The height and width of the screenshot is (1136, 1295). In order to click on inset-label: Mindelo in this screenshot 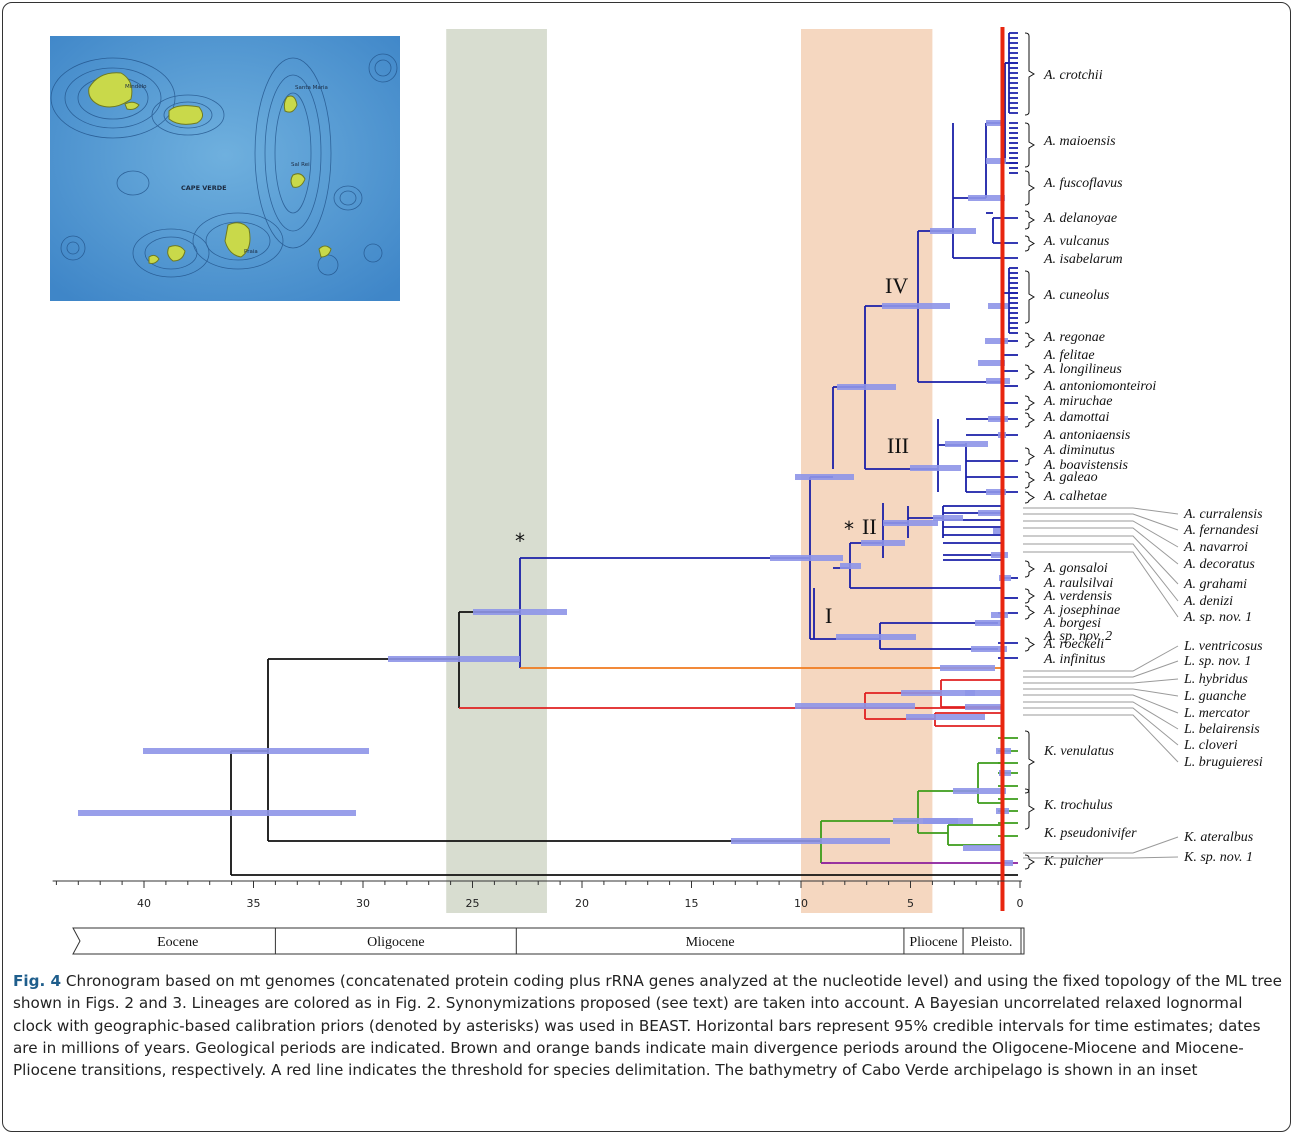, I will do `click(136, 87)`.